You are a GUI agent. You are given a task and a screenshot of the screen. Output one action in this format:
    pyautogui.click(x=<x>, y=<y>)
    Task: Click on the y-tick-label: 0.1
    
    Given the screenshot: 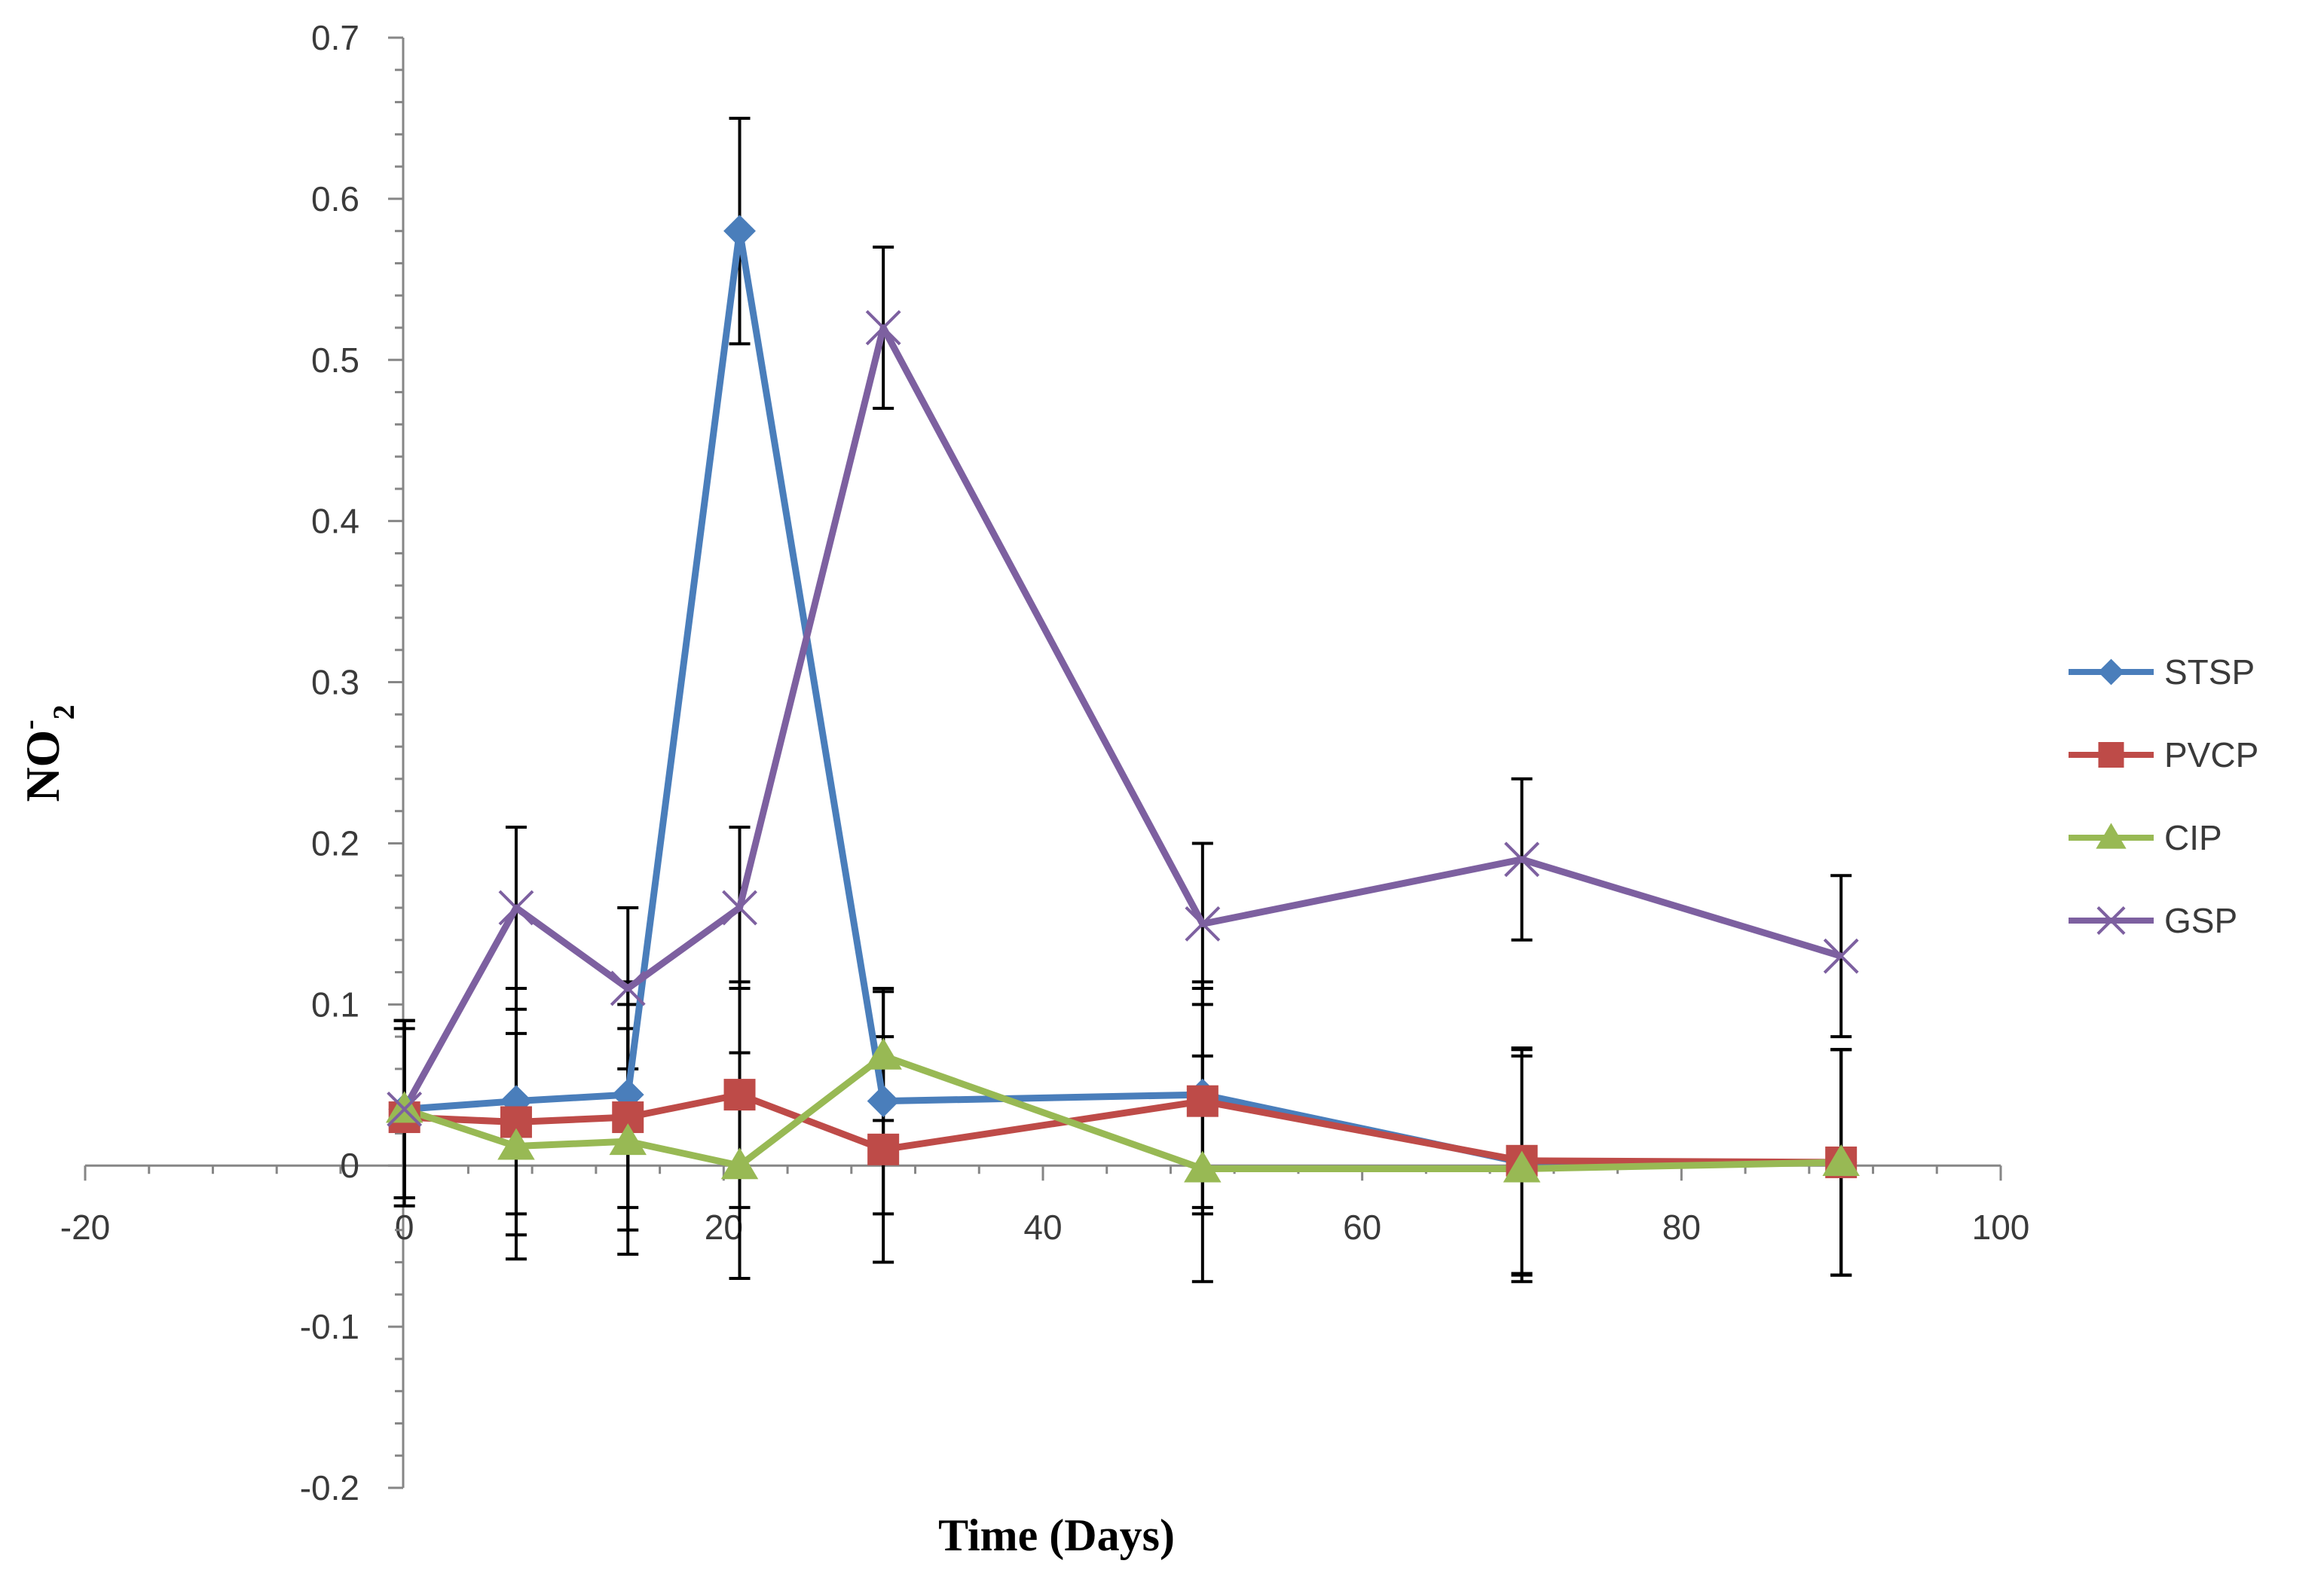 What is the action you would take?
    pyautogui.click(x=335, y=1004)
    